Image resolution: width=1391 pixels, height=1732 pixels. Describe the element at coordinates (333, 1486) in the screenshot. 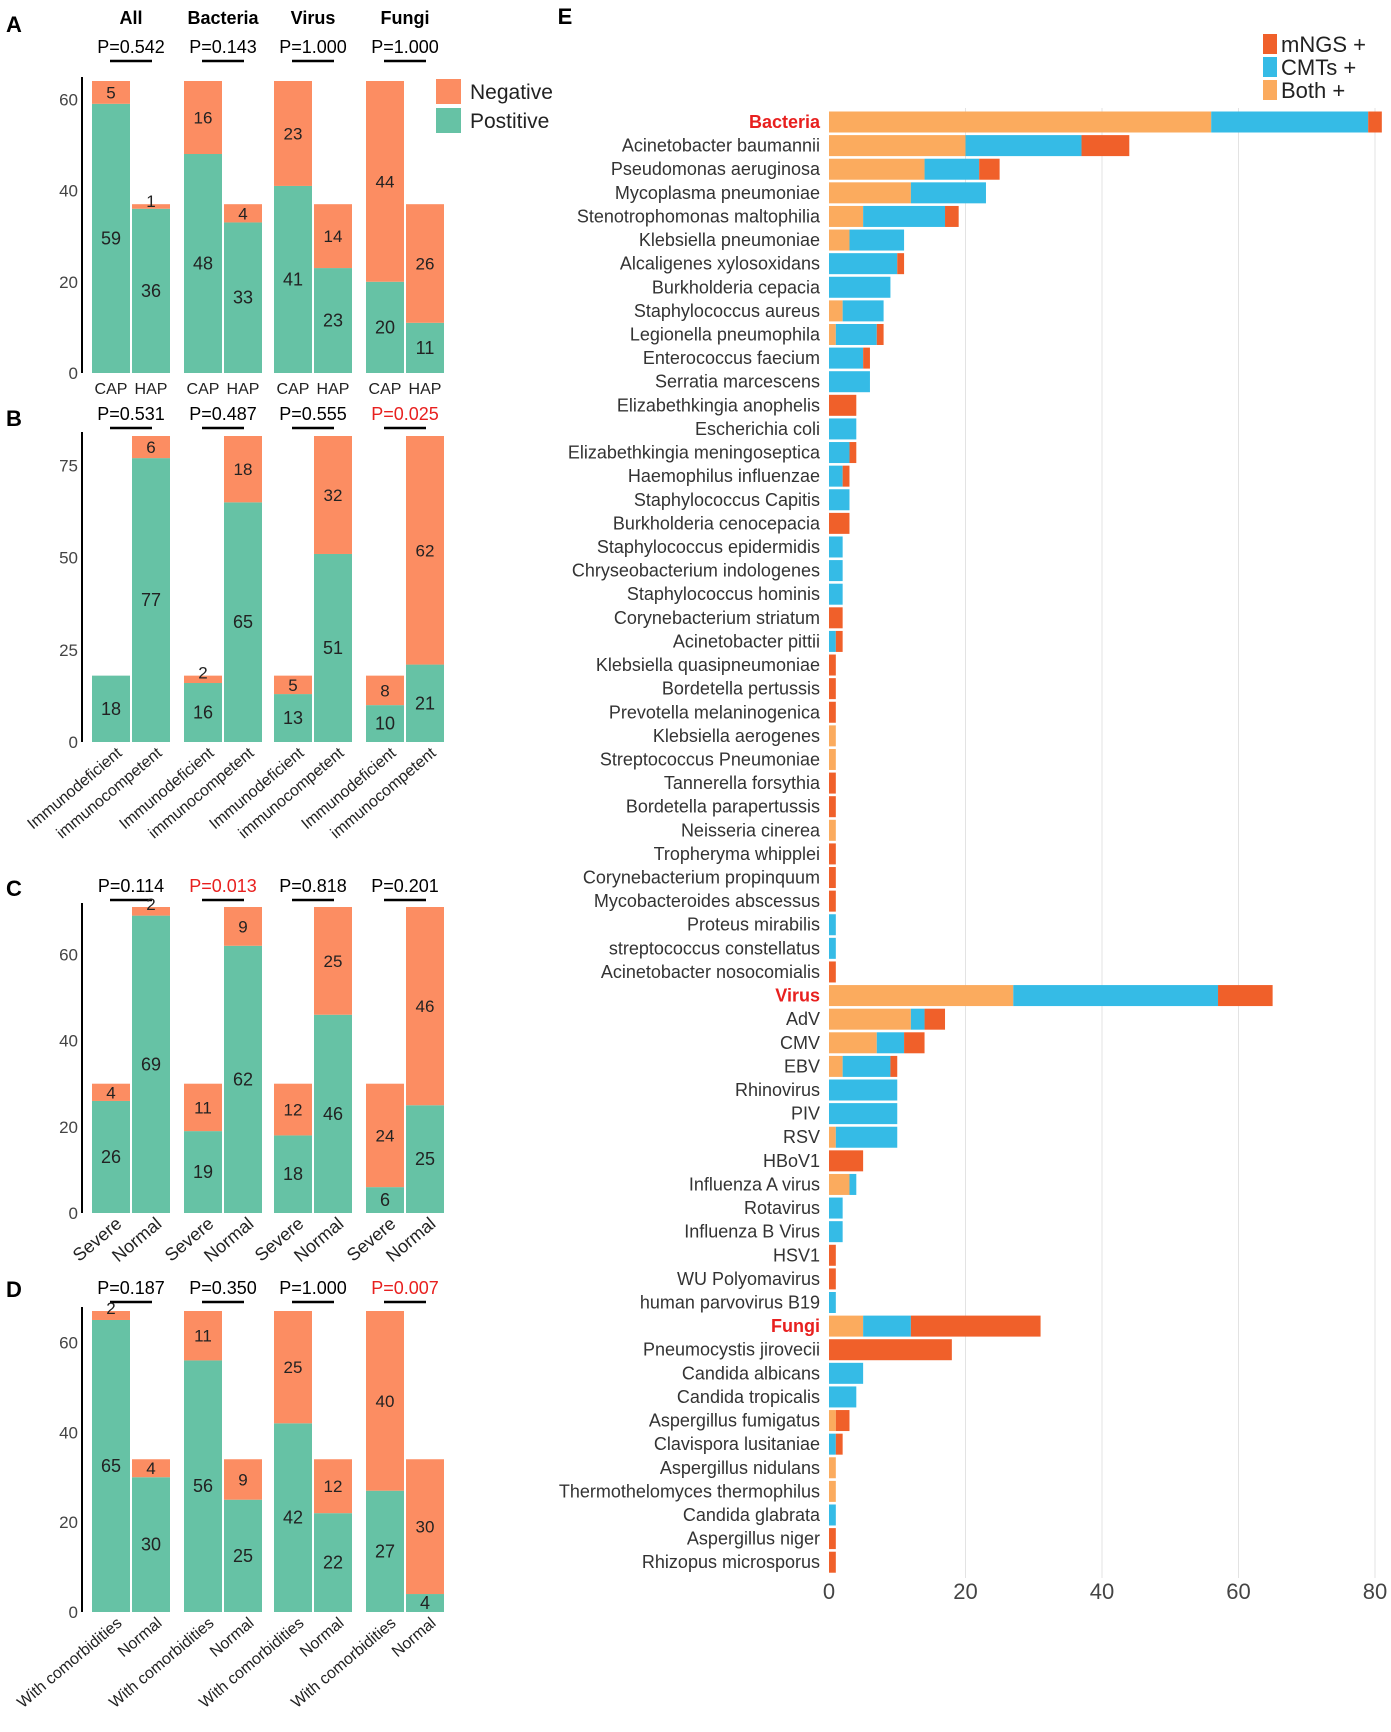

I see `data-label-negative: 12` at that location.